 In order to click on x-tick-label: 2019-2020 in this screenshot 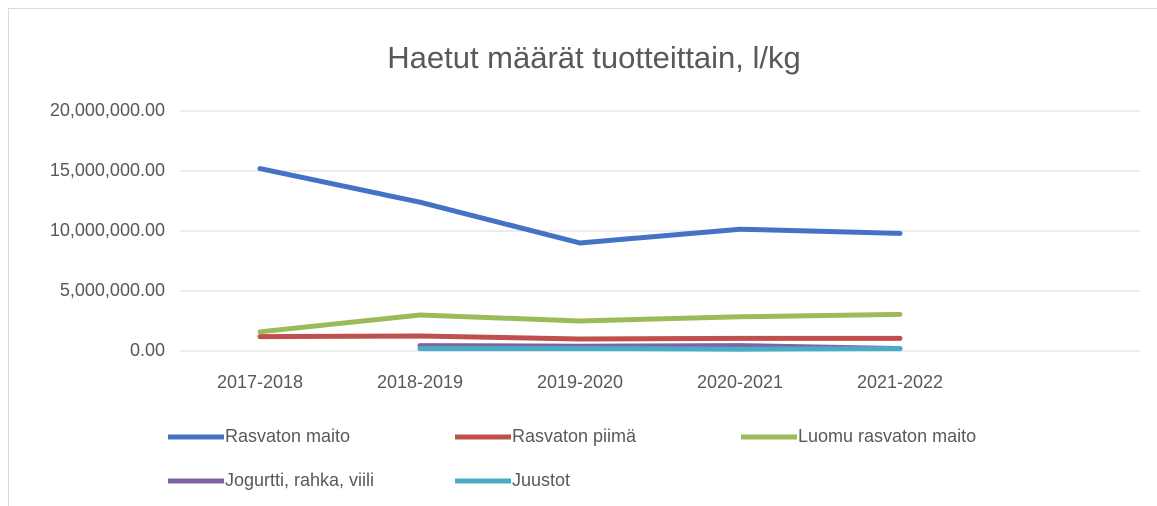, I will do `click(580, 382)`.